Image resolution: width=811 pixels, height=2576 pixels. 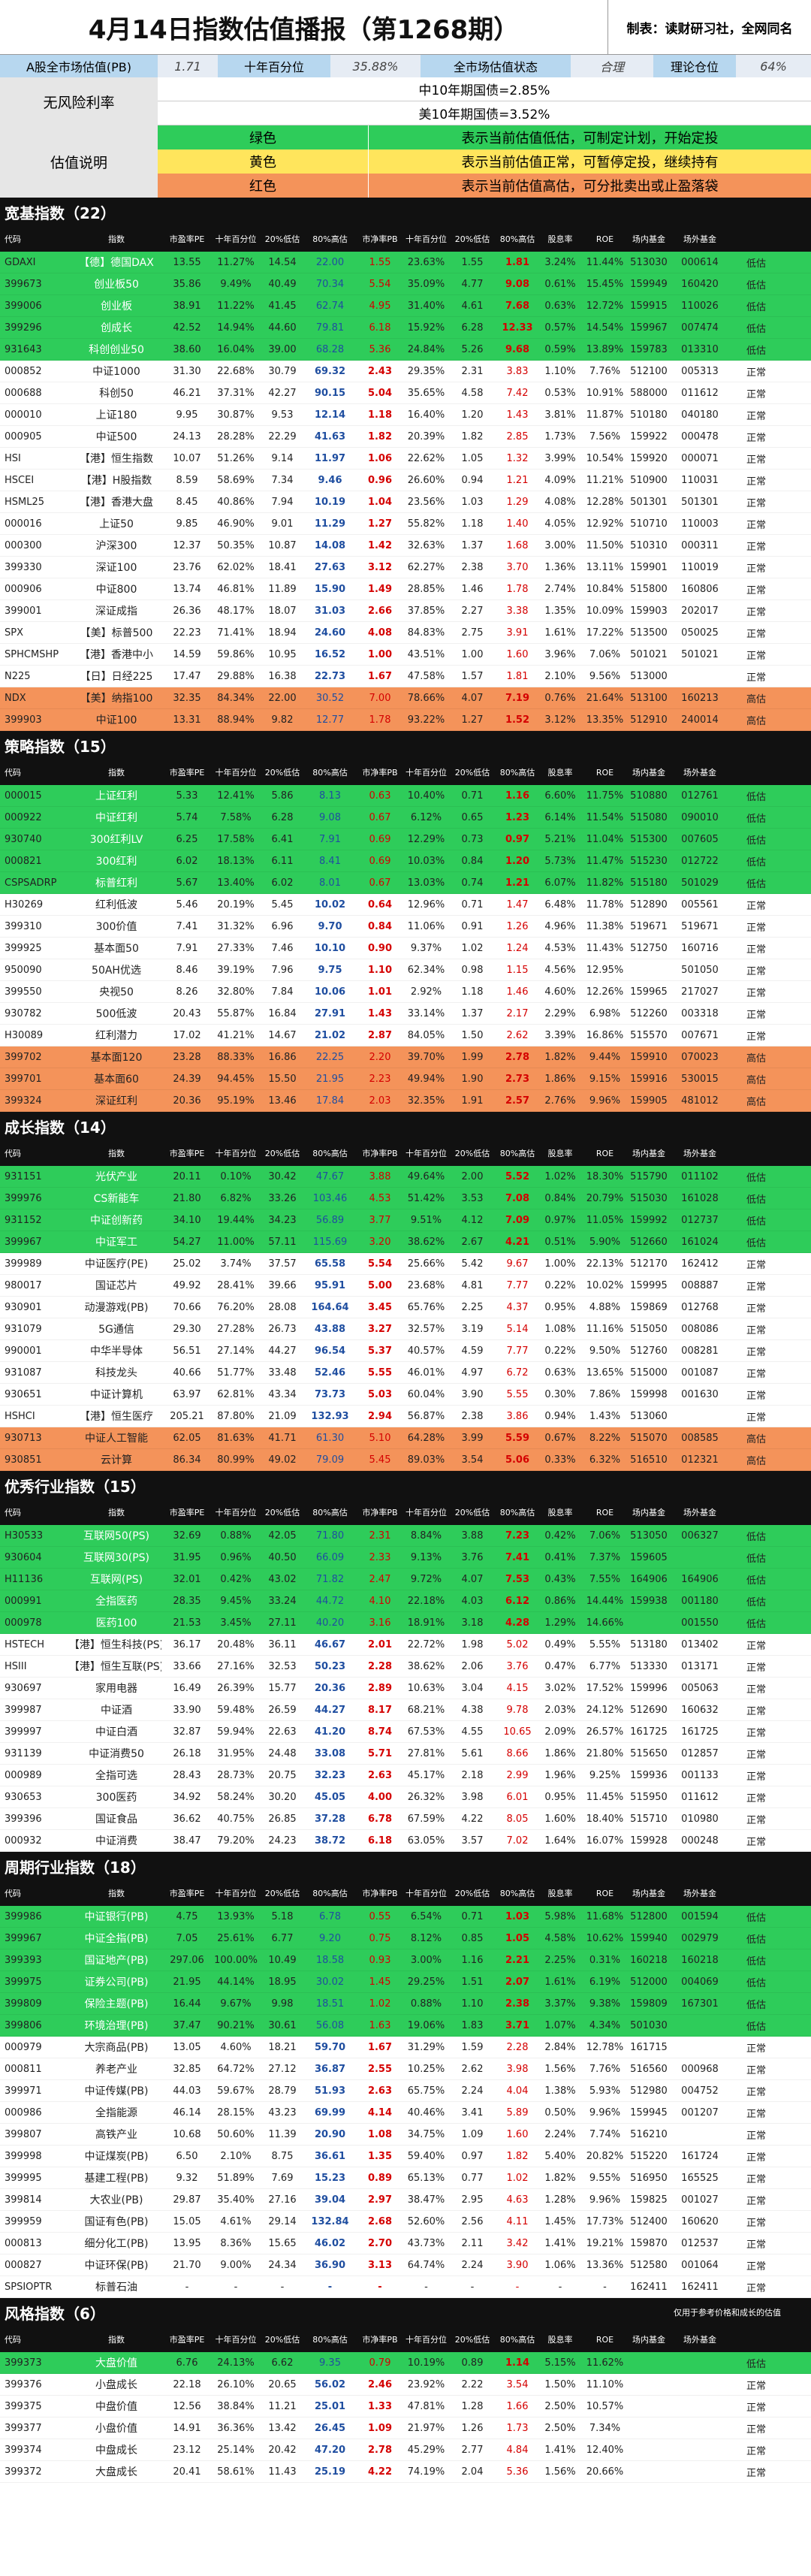 I want to click on pb-value: 1.71, so click(x=188, y=66).